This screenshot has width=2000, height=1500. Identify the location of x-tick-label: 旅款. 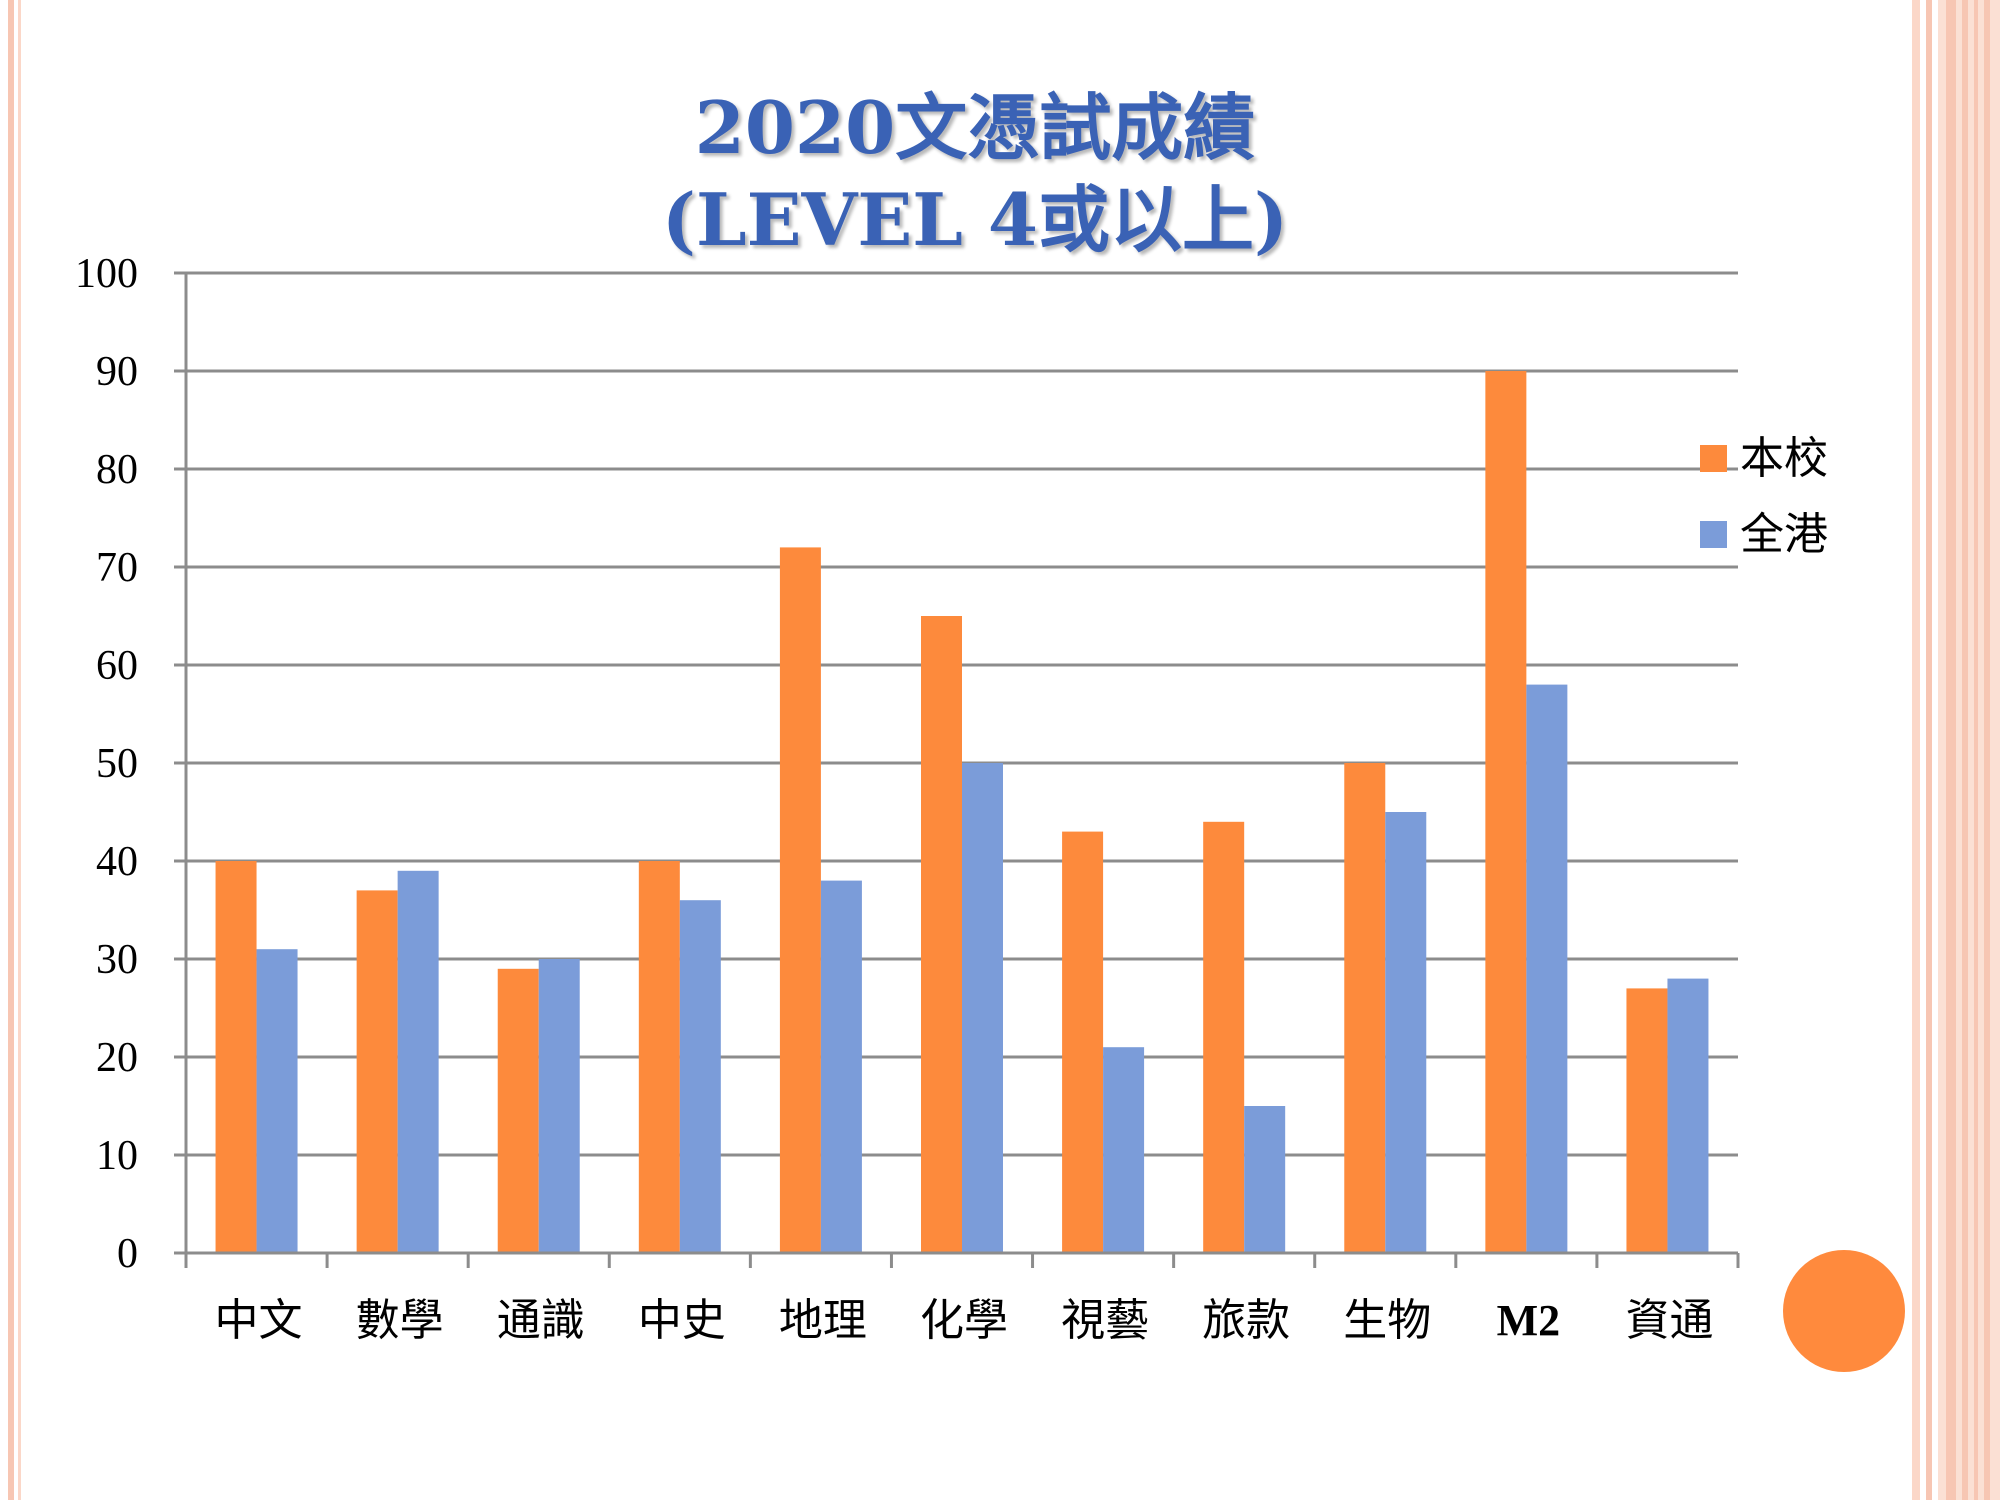
(1246, 1320).